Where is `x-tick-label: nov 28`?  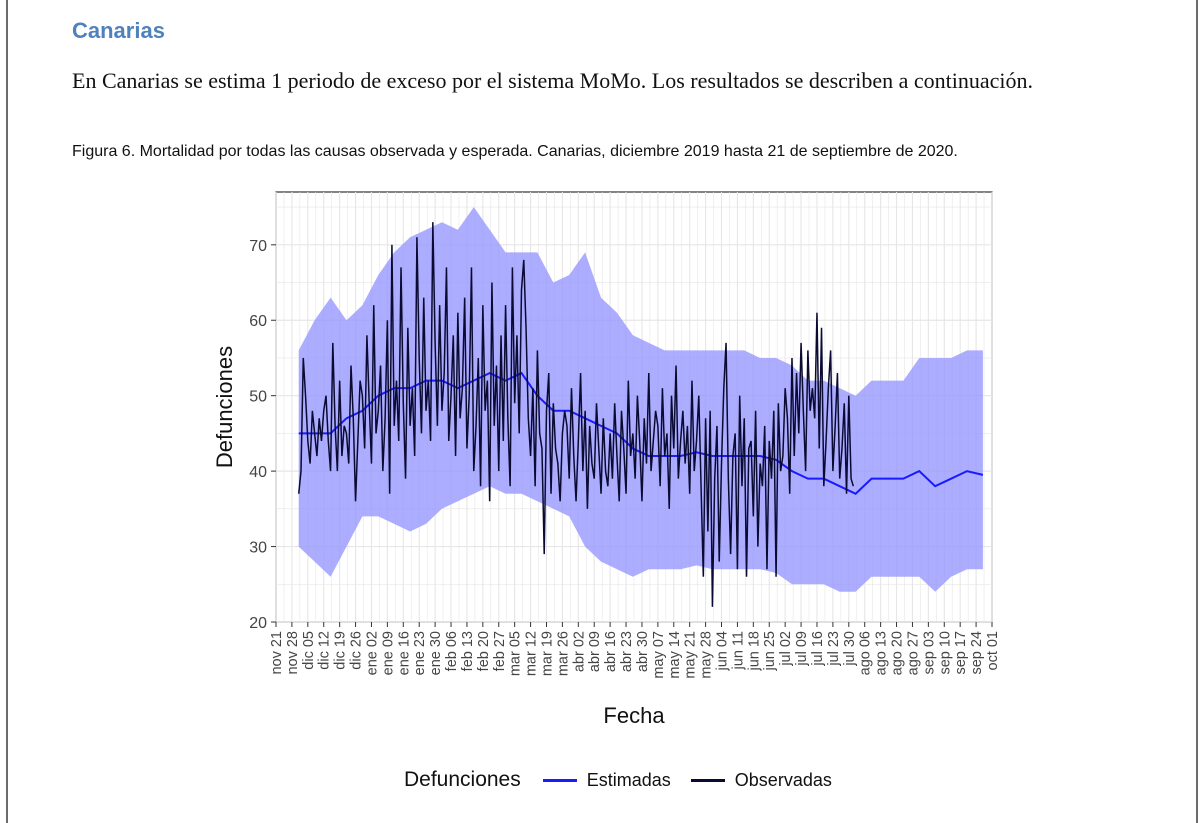
x-tick-label: nov 28 is located at coordinates (293, 653).